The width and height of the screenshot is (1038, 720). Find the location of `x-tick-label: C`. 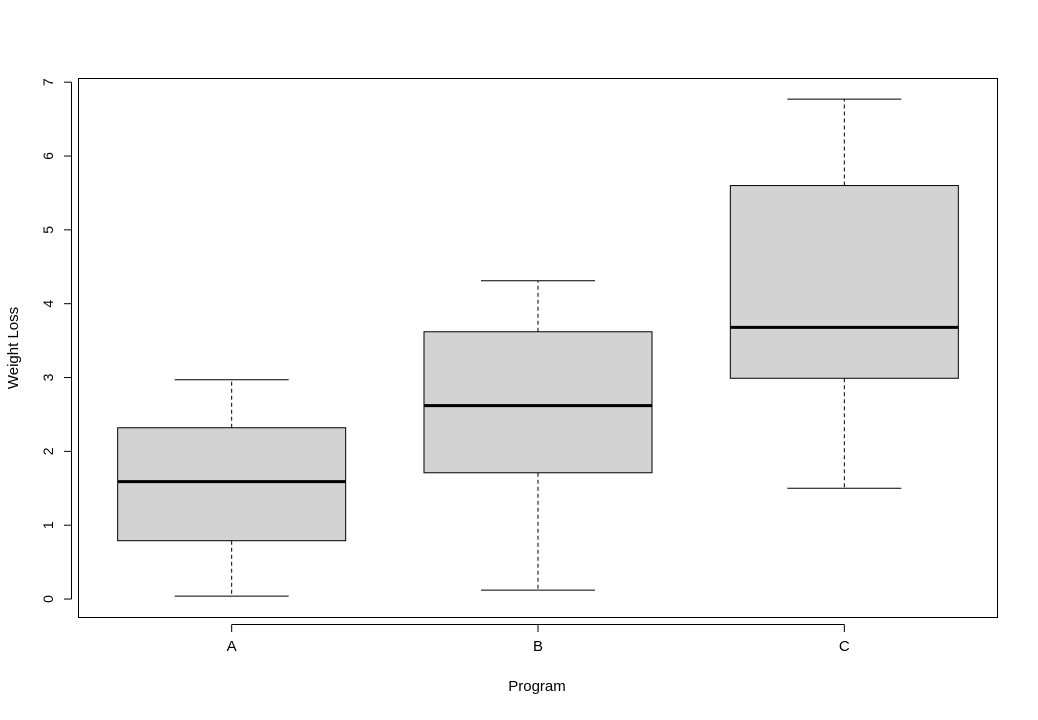

x-tick-label: C is located at coordinates (844, 646).